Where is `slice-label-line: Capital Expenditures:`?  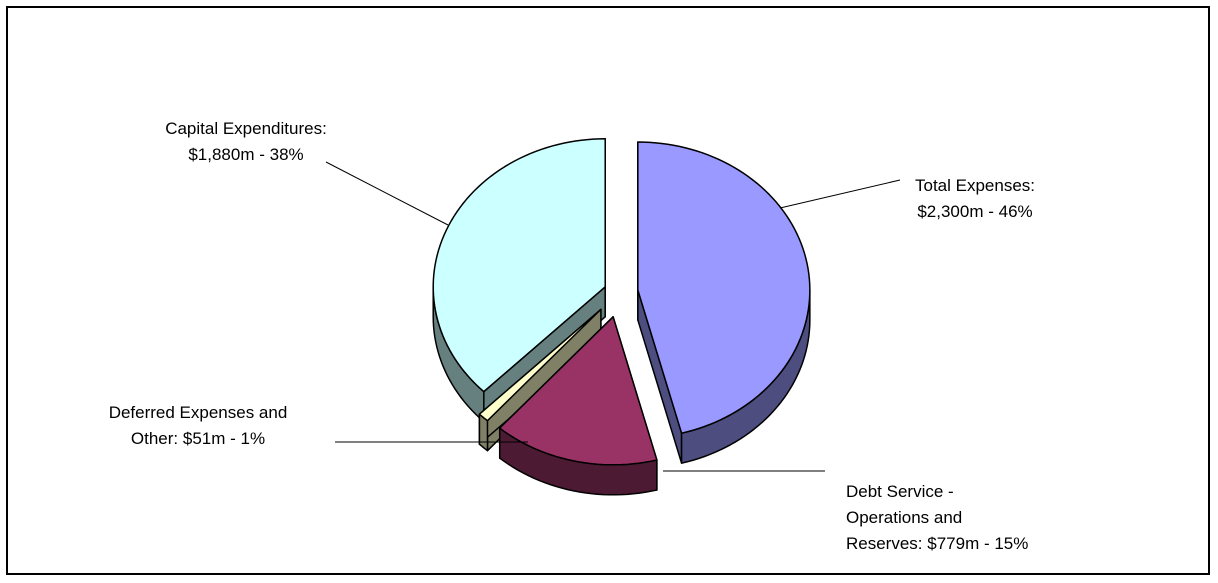
slice-label-line: Capital Expenditures: is located at coordinates (246, 128).